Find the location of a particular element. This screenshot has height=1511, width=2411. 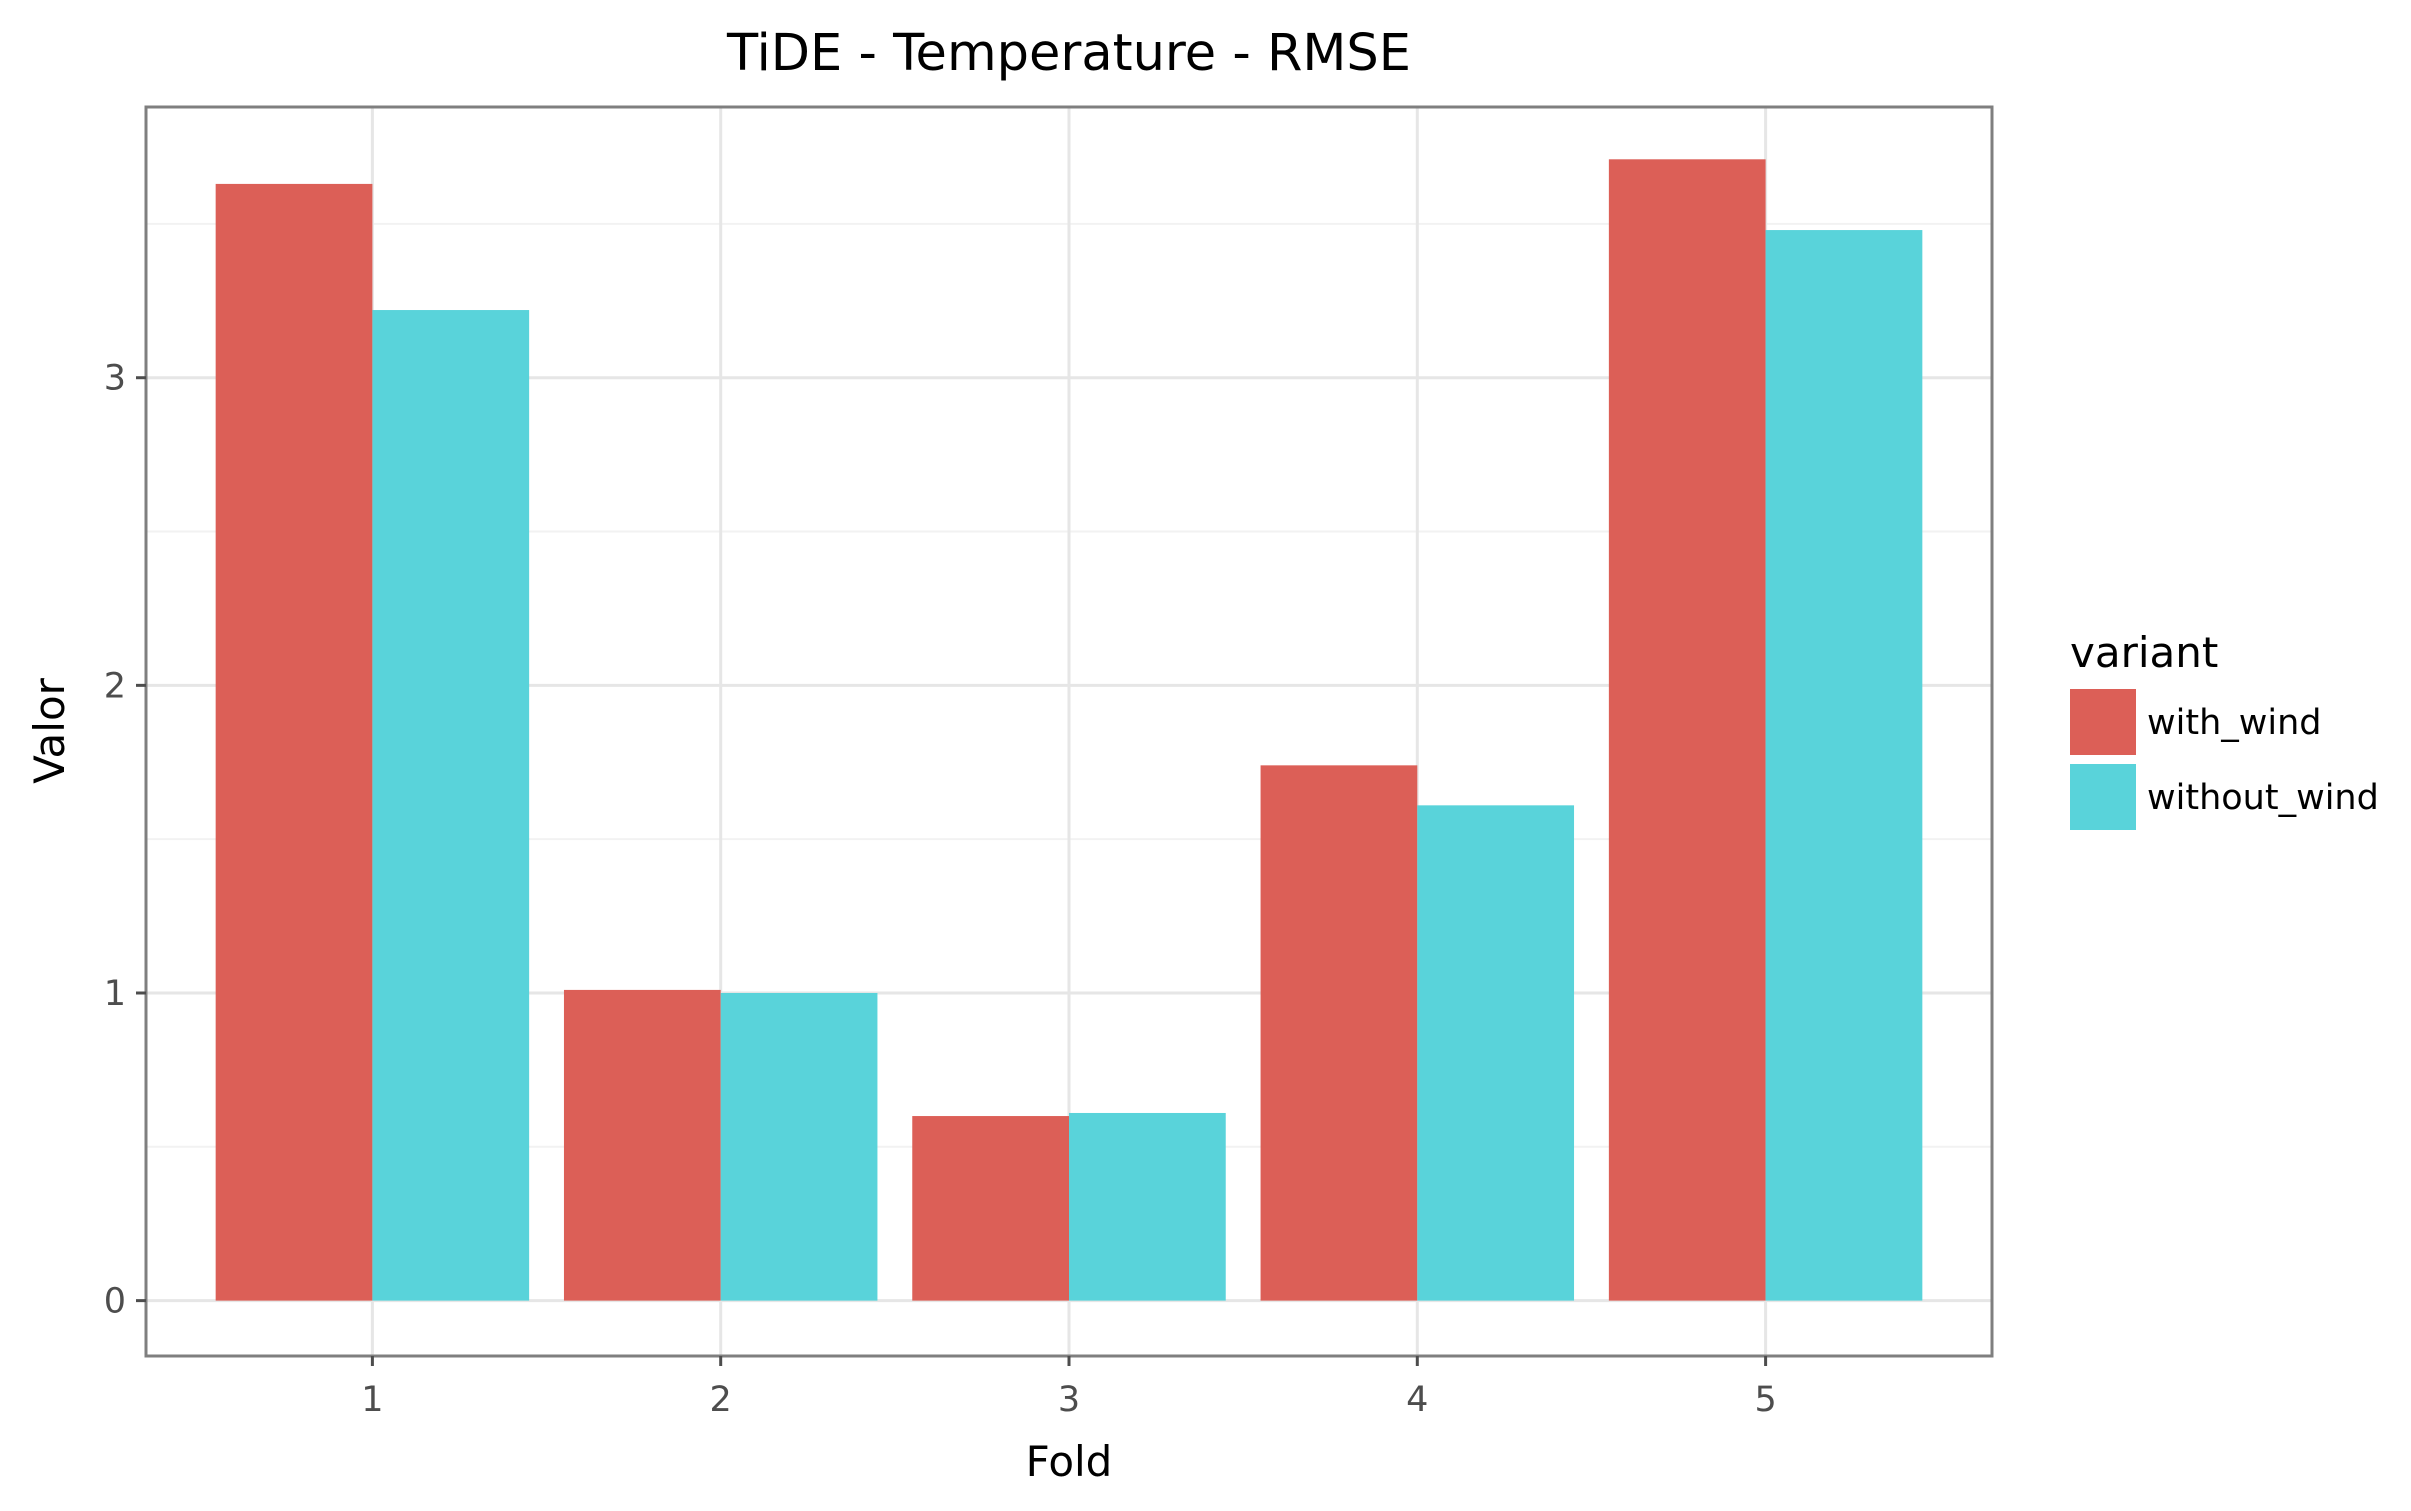

legend-title: variant is located at coordinates (2144, 652).